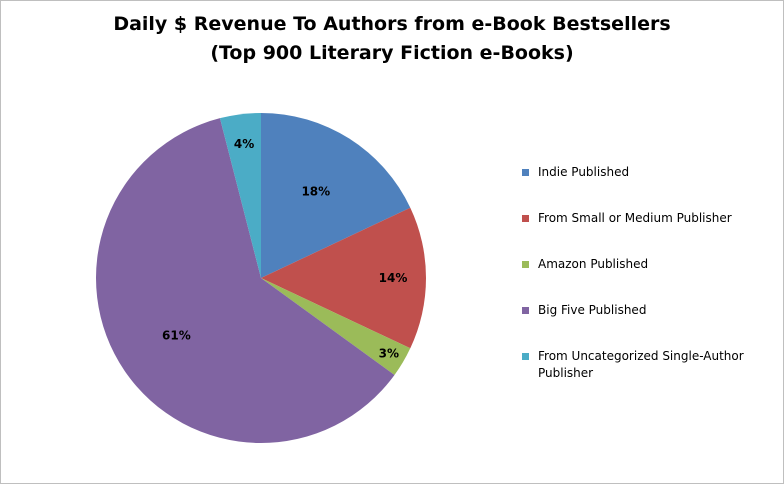  I want to click on legend-item-big-five: Big Five Published, so click(647, 325).